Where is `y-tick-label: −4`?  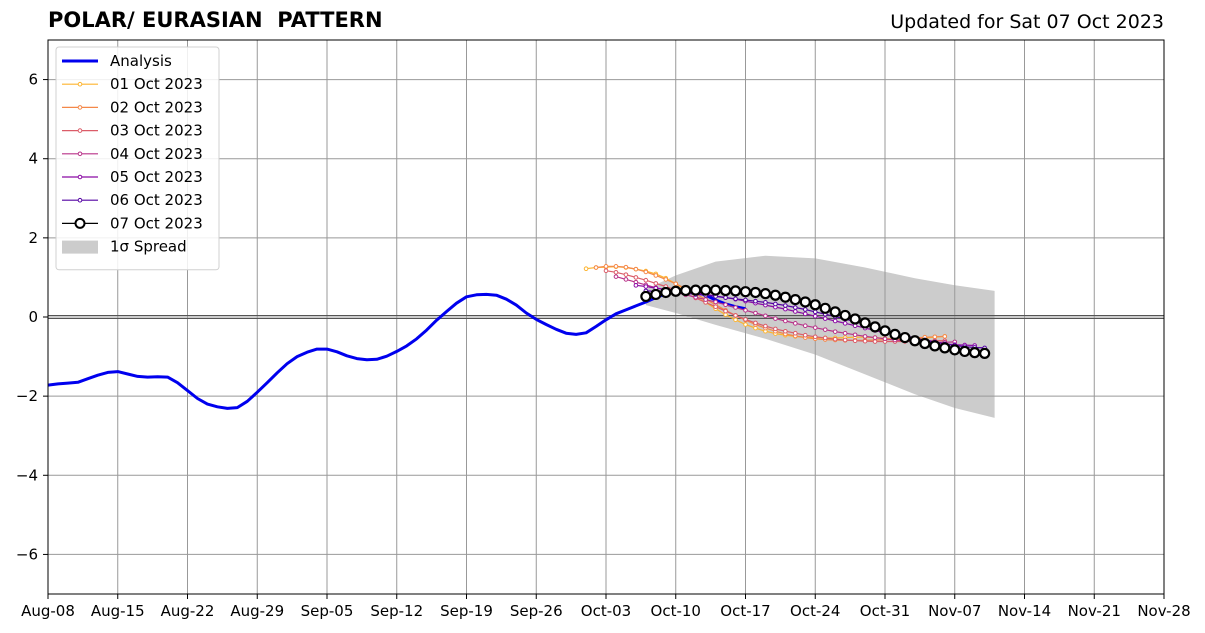 y-tick-label: −4 is located at coordinates (27, 475).